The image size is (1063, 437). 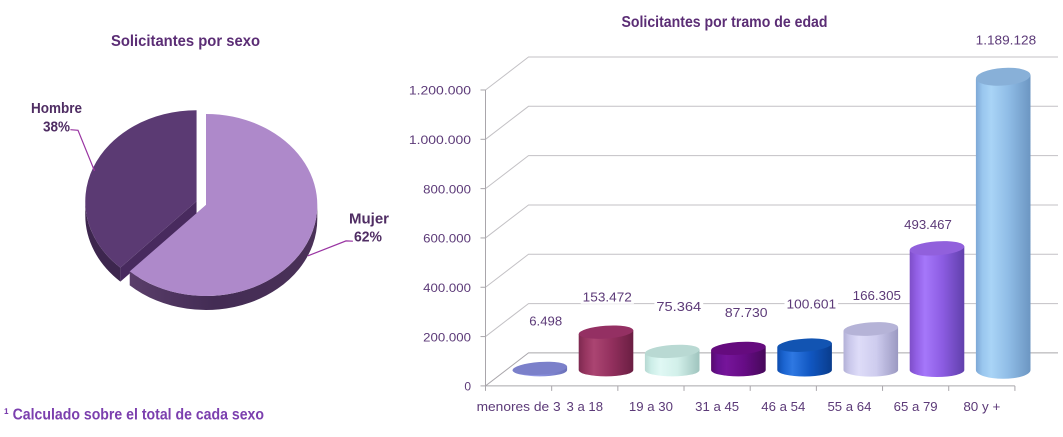 What do you see at coordinates (928, 224) in the screenshot?
I see `svg-text: 493.467` at bounding box center [928, 224].